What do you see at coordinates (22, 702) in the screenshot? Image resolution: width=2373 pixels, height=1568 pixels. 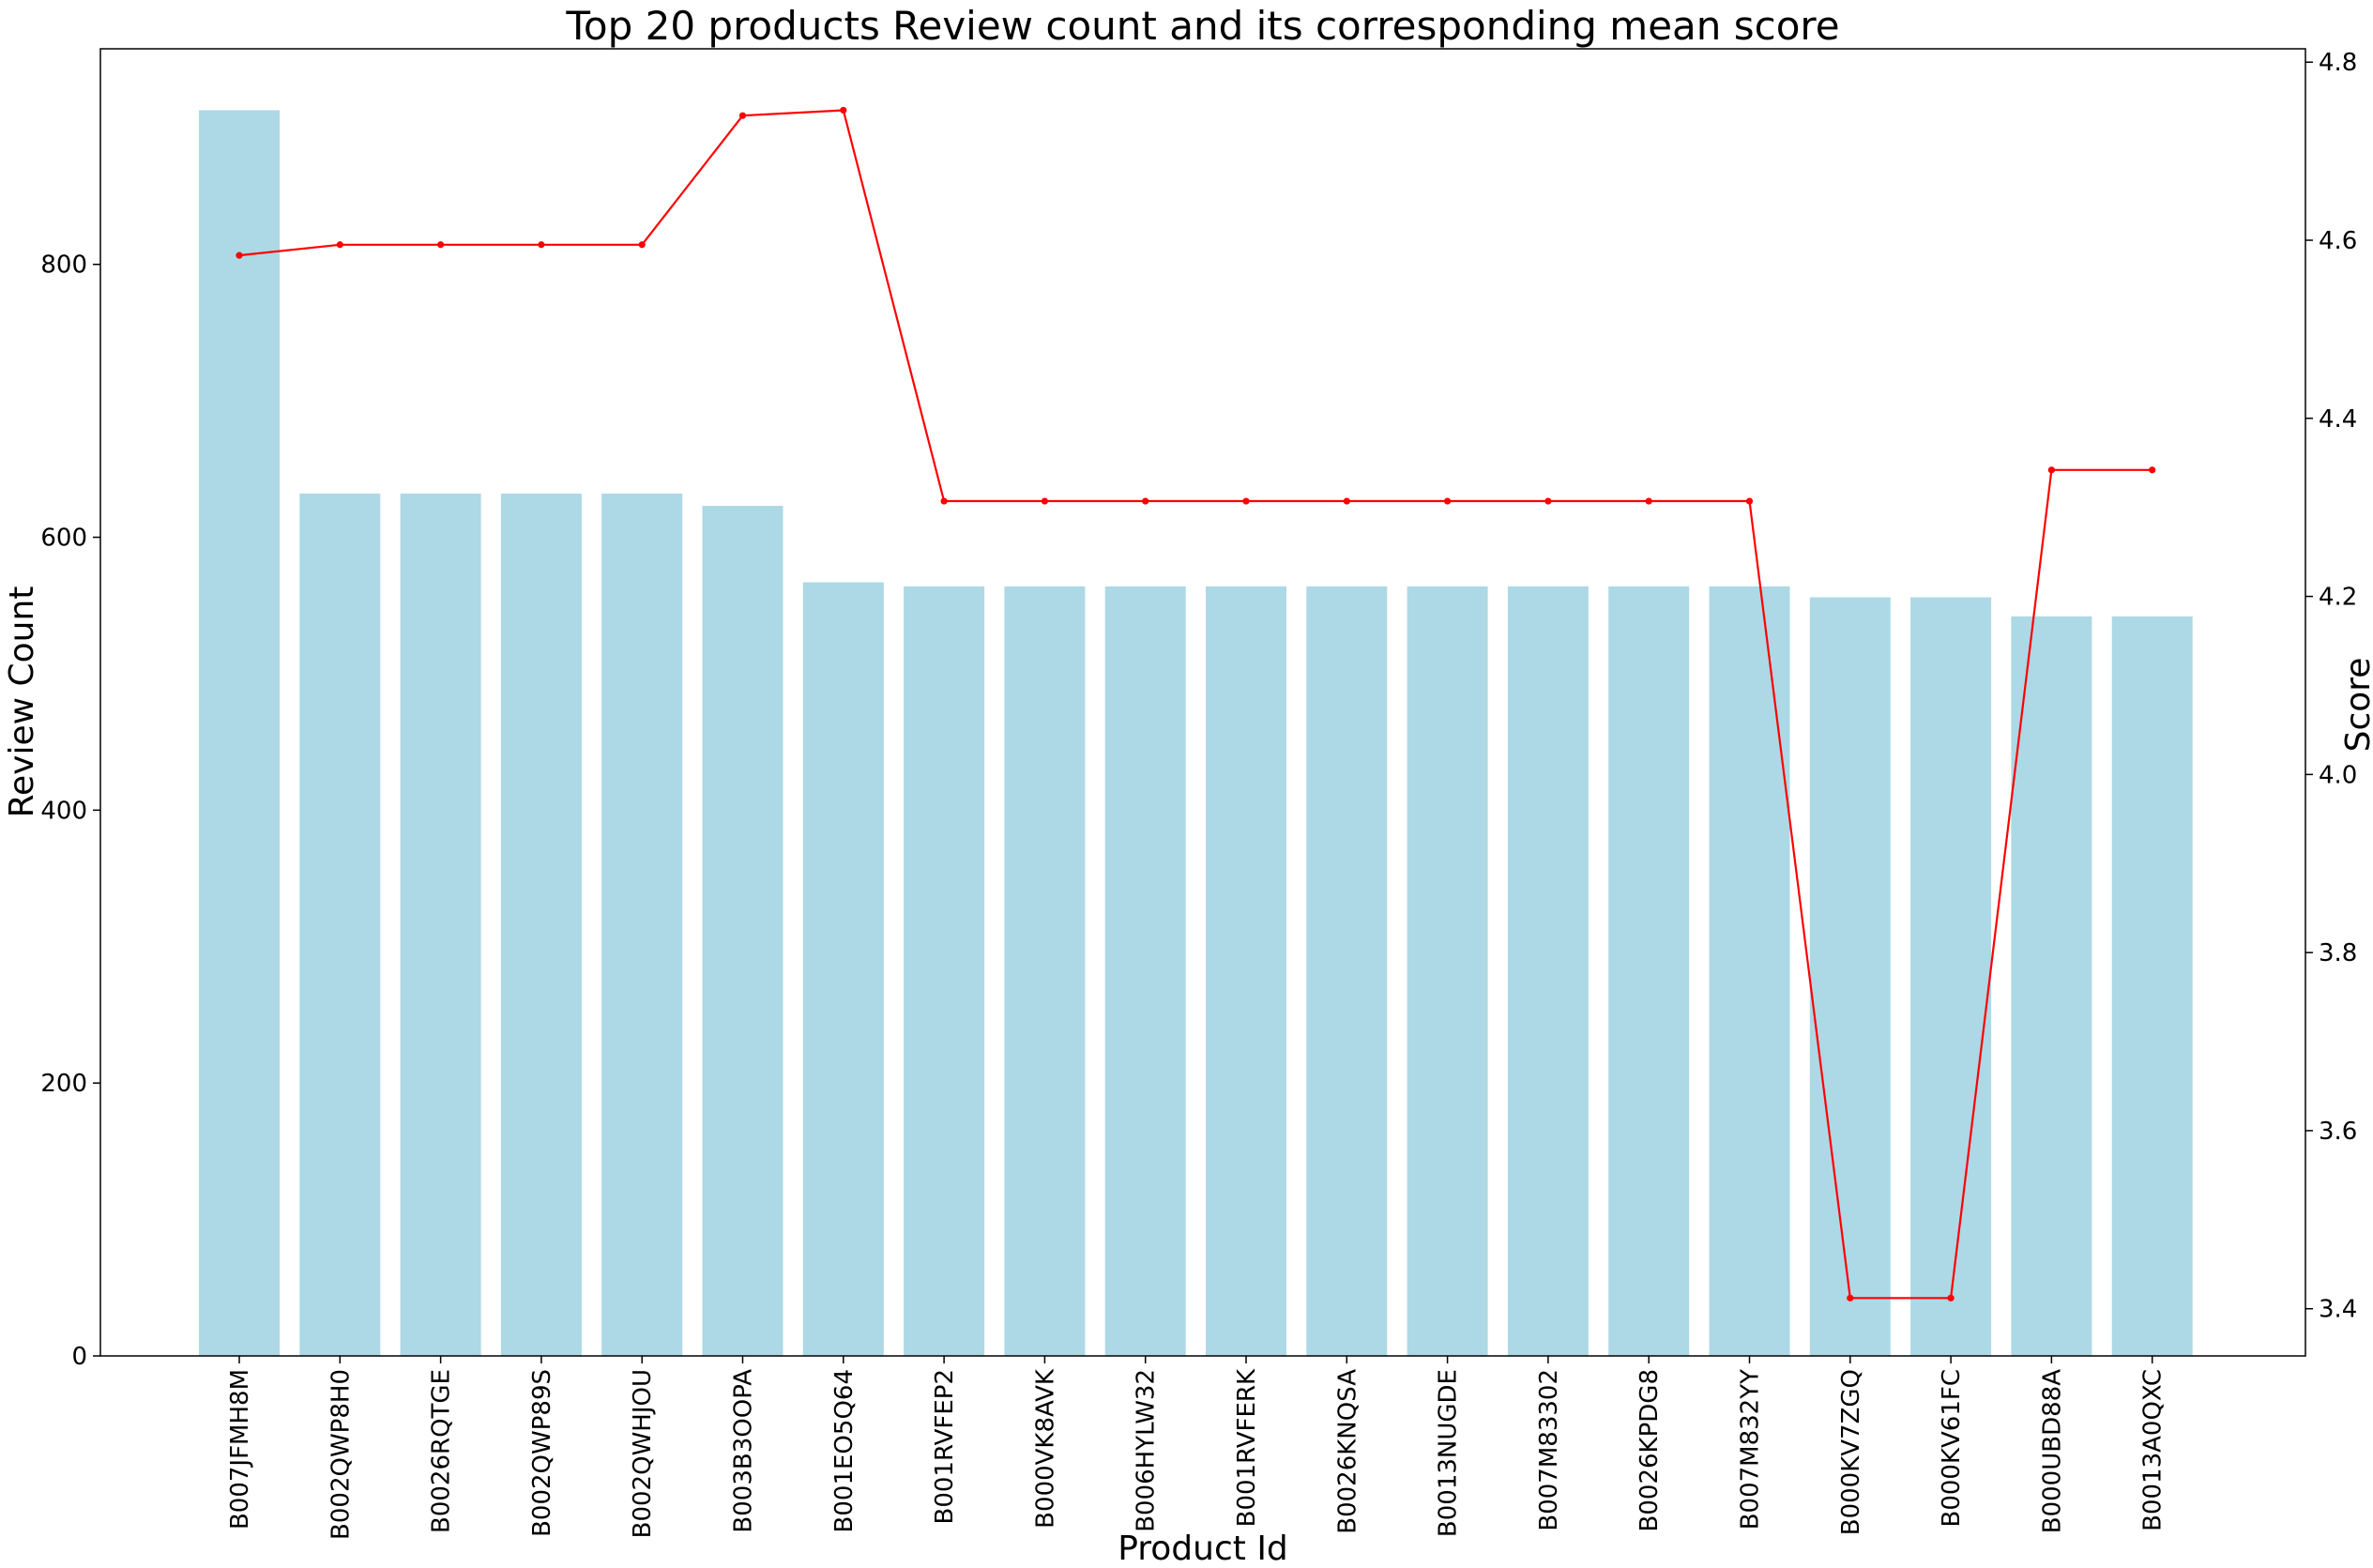 I see `y-axis-label: Review Count` at bounding box center [22, 702].